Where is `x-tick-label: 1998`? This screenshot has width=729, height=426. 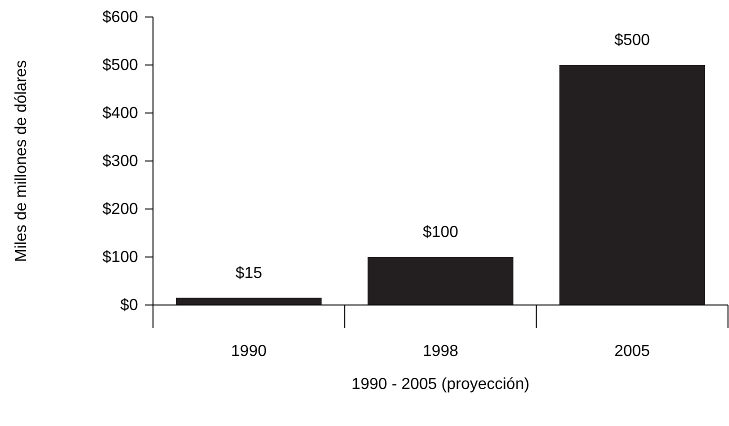 x-tick-label: 1998 is located at coordinates (440, 351).